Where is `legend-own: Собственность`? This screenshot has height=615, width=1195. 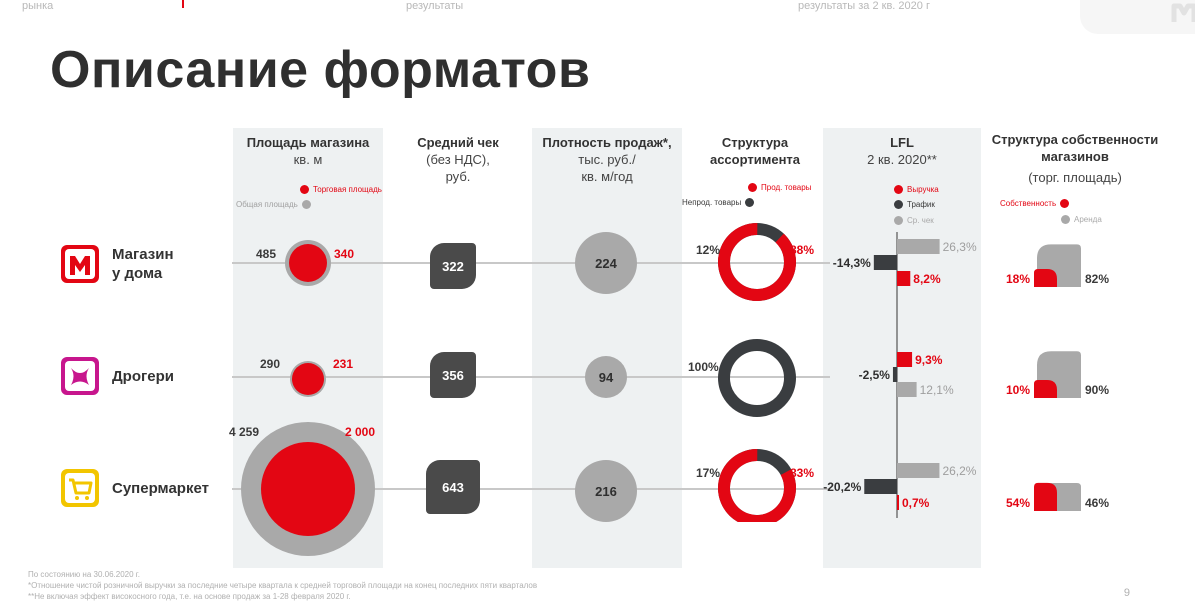
legend-own: Собственность is located at coordinates (1035, 203).